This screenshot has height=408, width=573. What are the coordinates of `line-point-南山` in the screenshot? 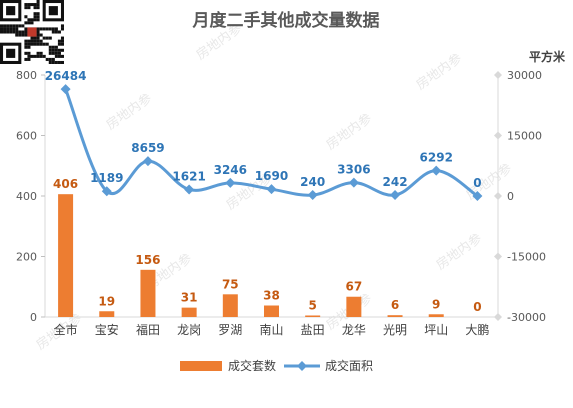 It's located at (271, 189).